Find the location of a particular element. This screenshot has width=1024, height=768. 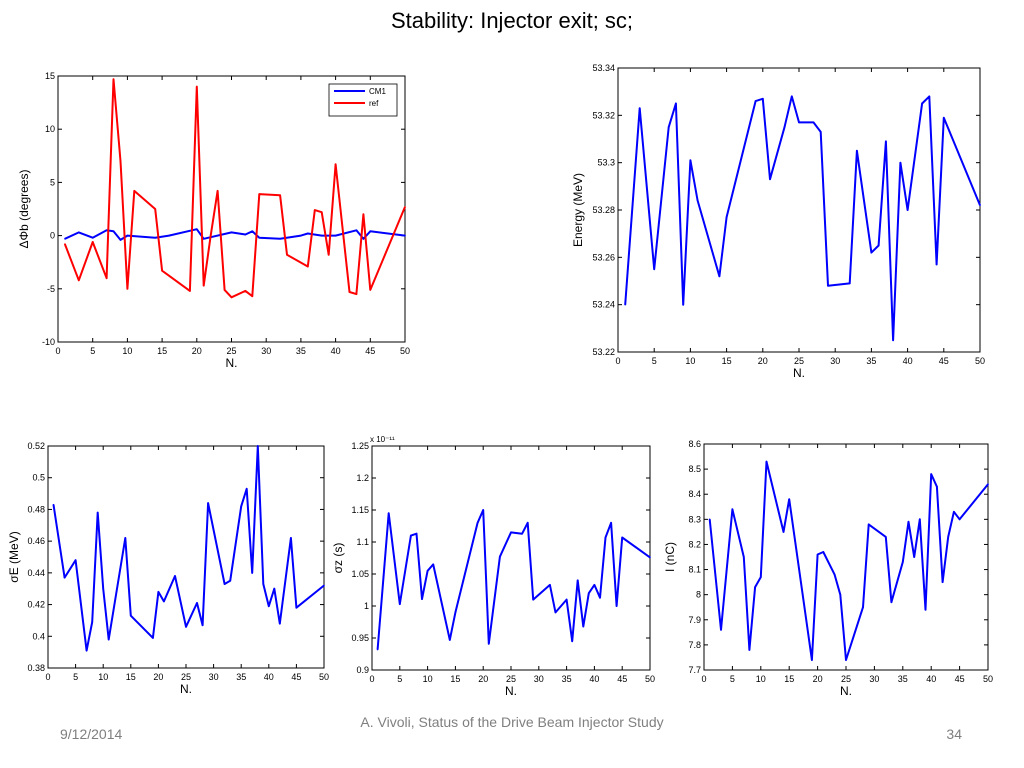

phase-x-axis-label: N. is located at coordinates (232, 363).